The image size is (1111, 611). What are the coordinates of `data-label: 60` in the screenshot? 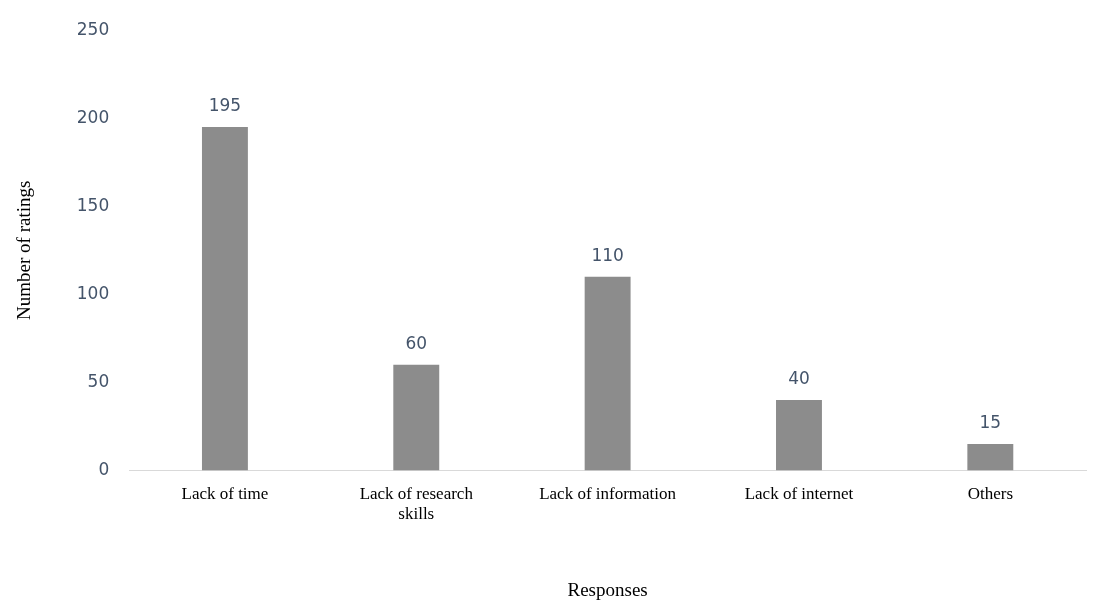 It's located at (416, 342).